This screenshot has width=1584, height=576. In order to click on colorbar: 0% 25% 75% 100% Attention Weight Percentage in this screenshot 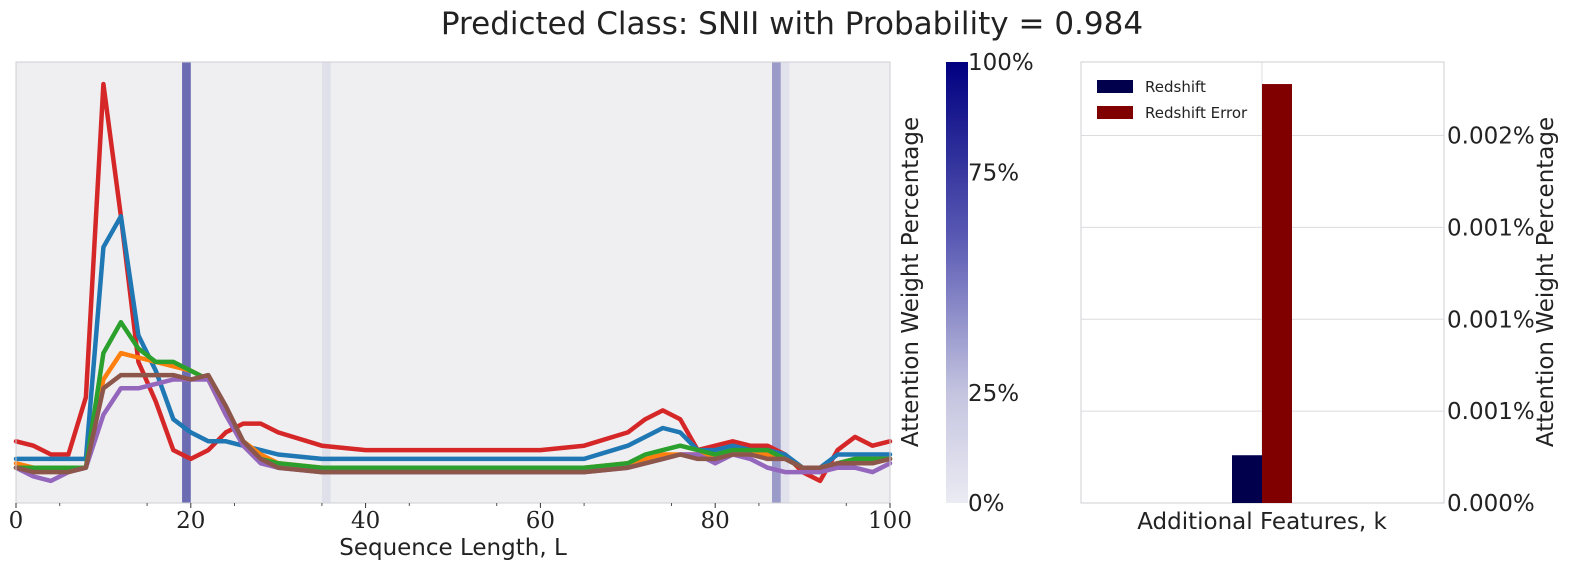, I will do `click(966, 283)`.